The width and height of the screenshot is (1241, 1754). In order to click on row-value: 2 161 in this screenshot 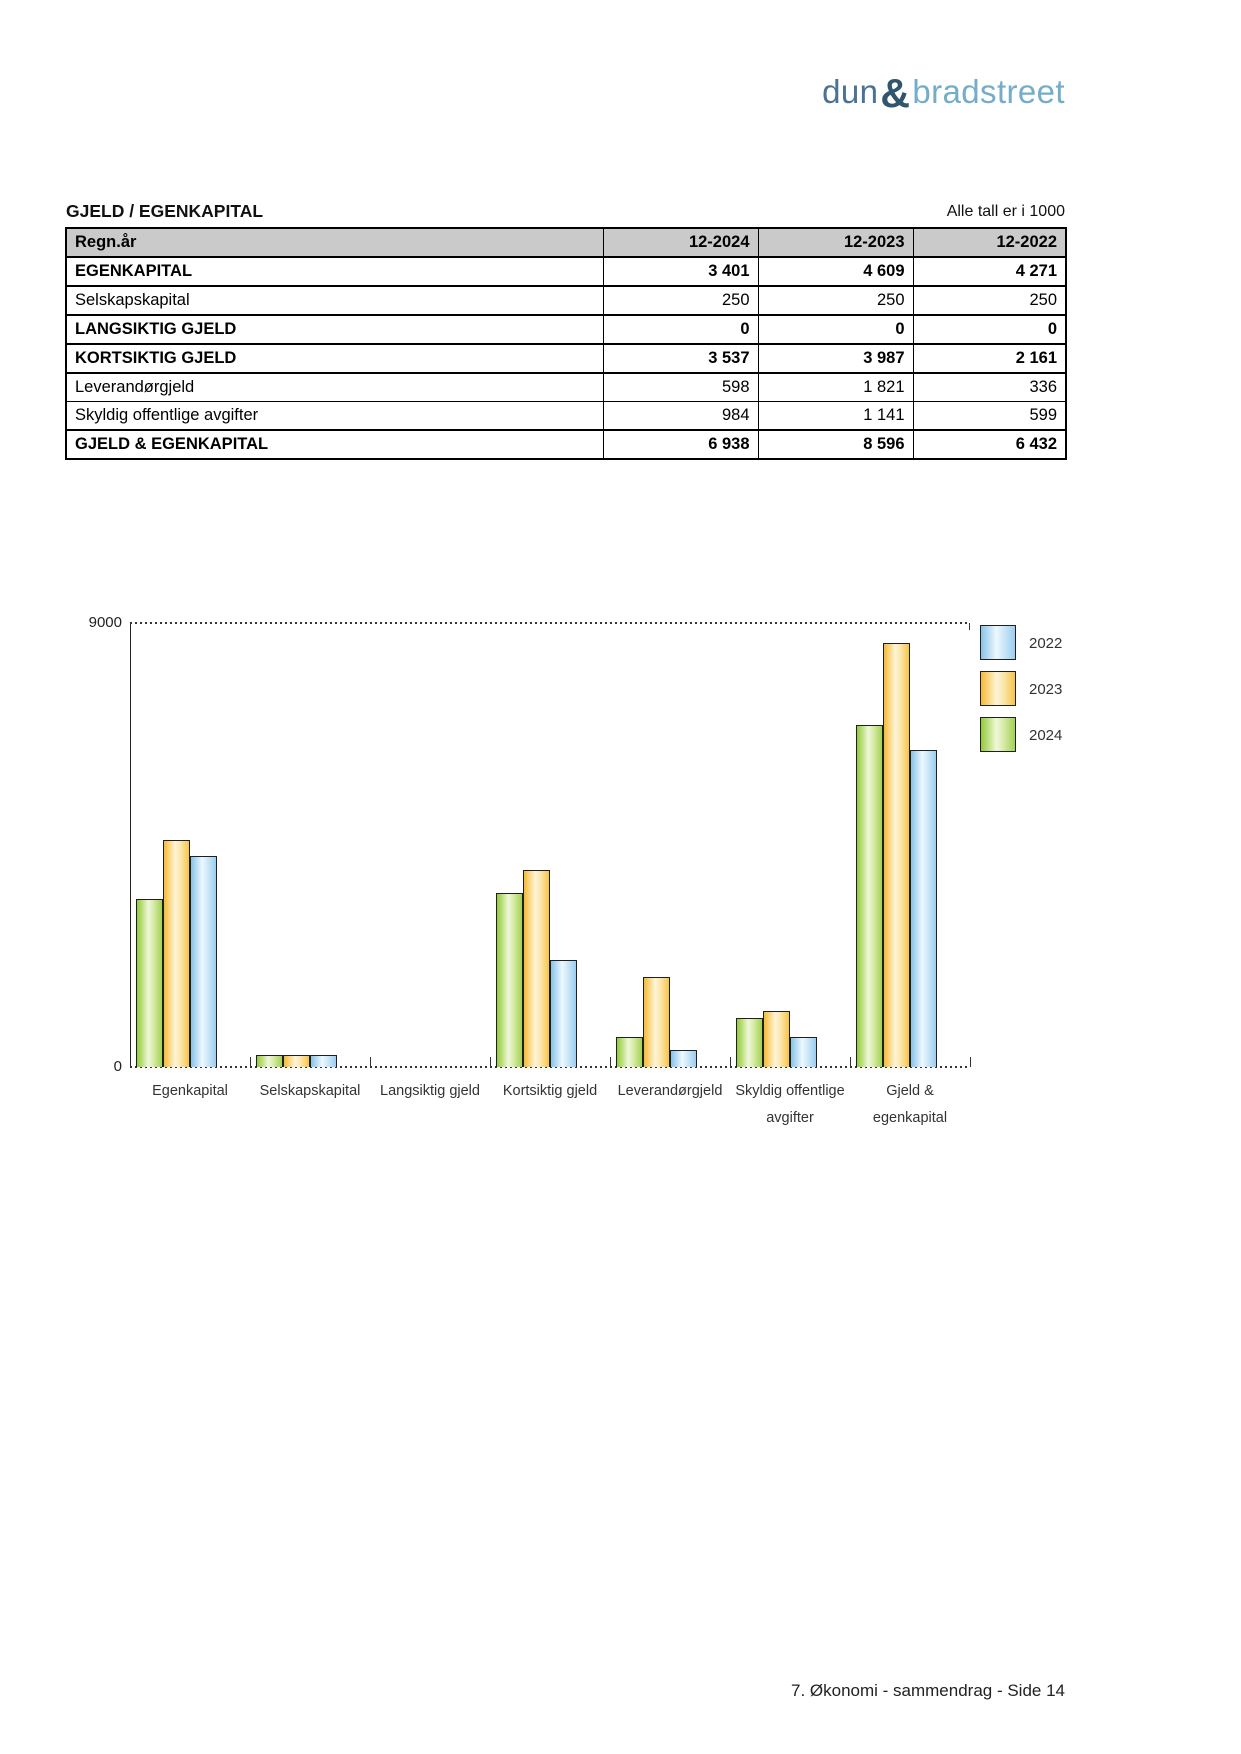, I will do `click(989, 358)`.